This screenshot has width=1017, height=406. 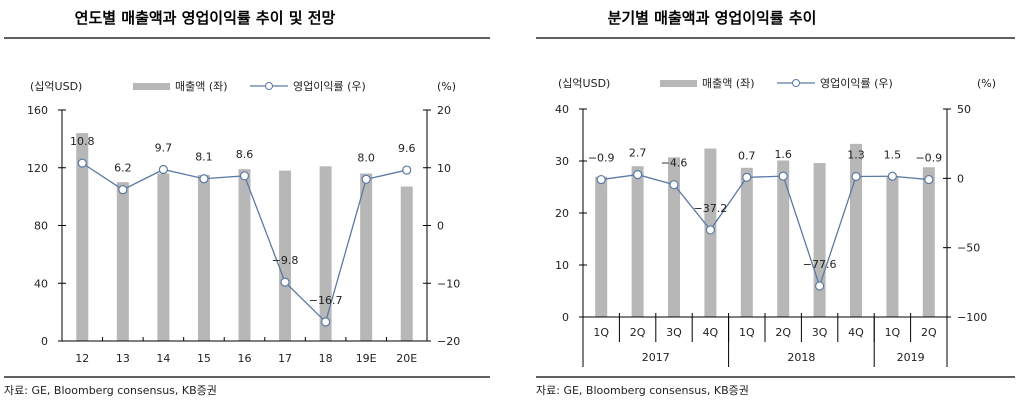 What do you see at coordinates (820, 264) in the screenshot?
I see `data-label: −77.6` at bounding box center [820, 264].